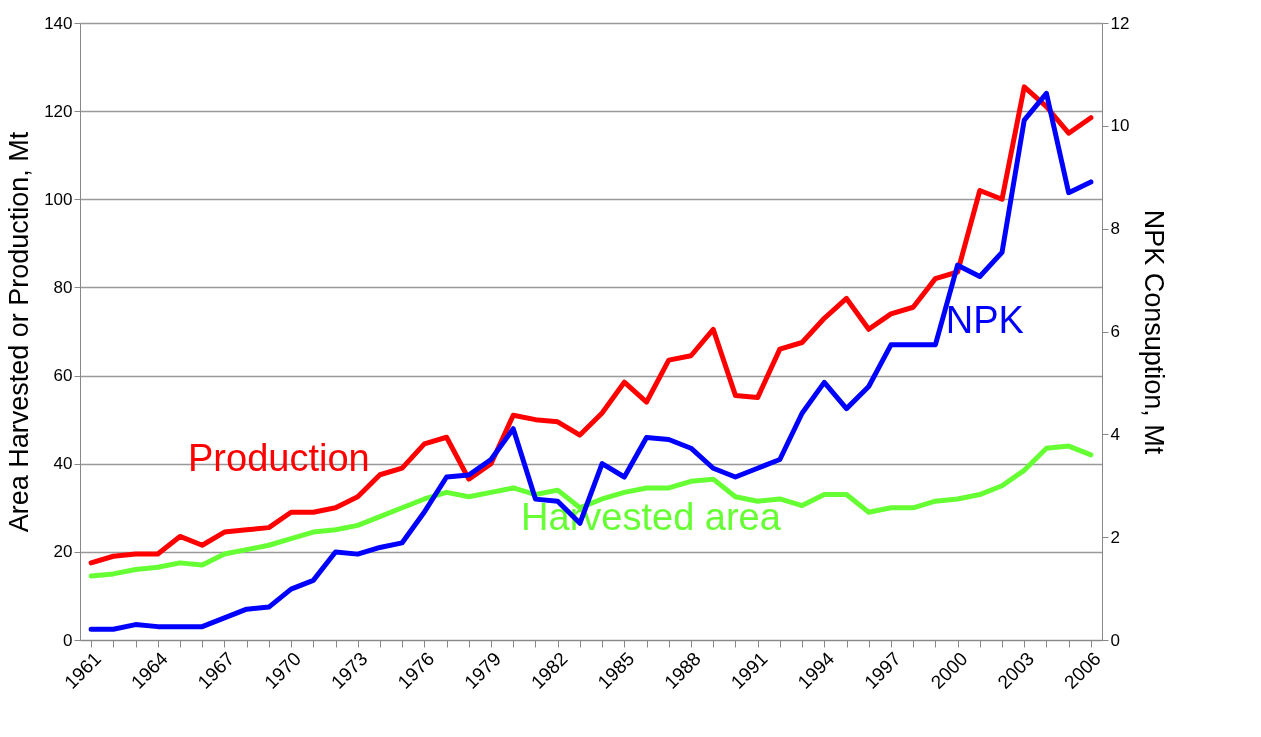  Describe the element at coordinates (984, 320) in the screenshot. I see `series-label: NPK` at that location.